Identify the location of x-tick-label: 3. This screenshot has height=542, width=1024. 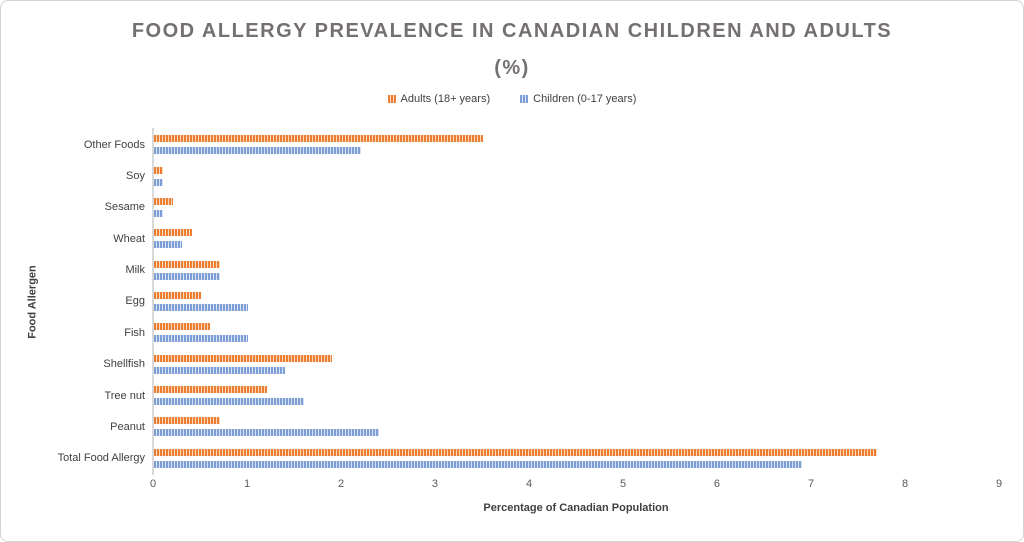
(435, 484).